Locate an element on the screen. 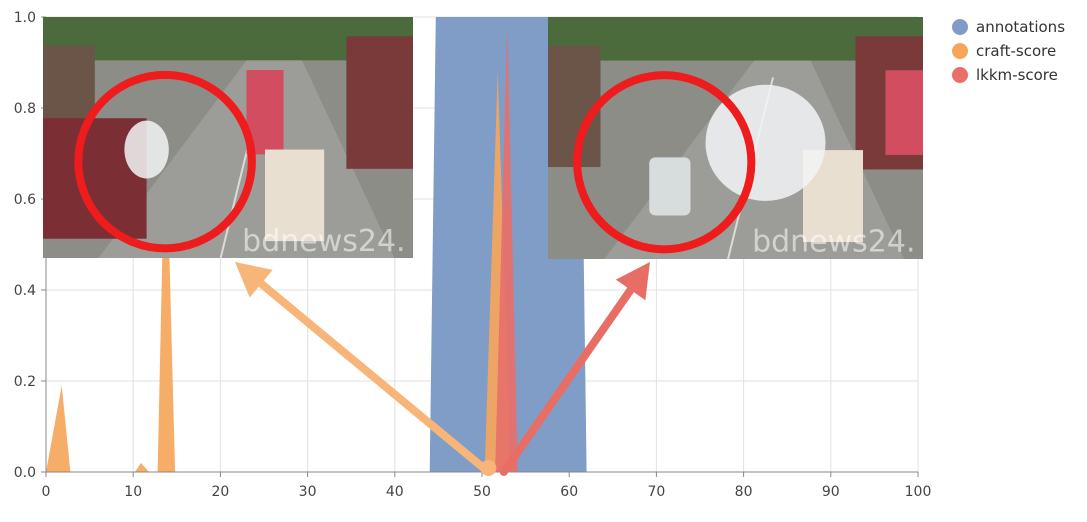  inset-billboard is located at coordinates (904, 112).